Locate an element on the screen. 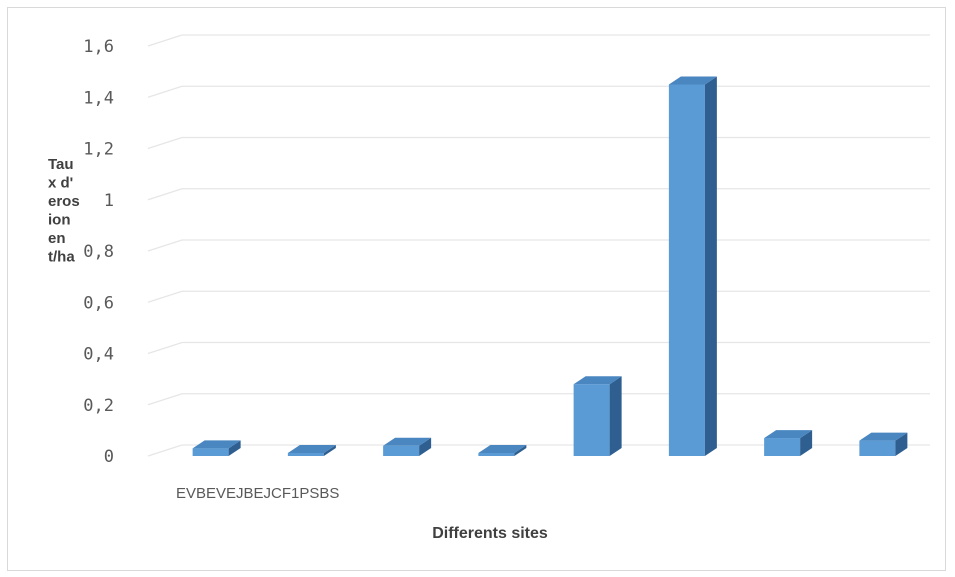 This screenshot has height=577, width=955. bar-EV is located at coordinates (216, 448).